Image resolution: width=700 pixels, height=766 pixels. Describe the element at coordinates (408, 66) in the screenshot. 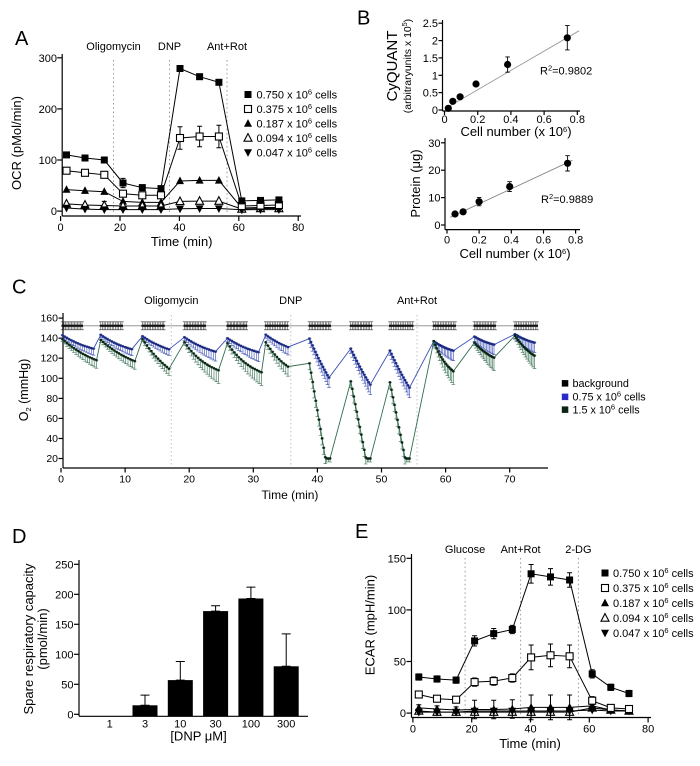

I see `svg-text: (arbitraryunits x 105)​` at that location.